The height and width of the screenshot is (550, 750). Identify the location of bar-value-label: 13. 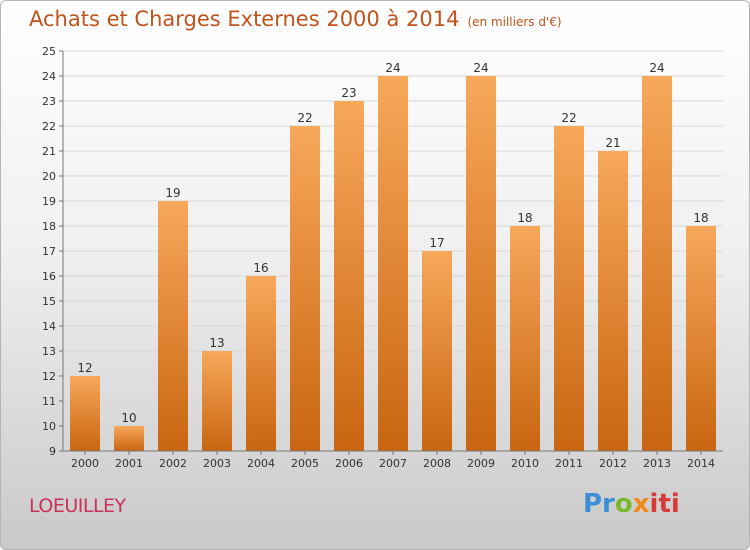
(216, 343).